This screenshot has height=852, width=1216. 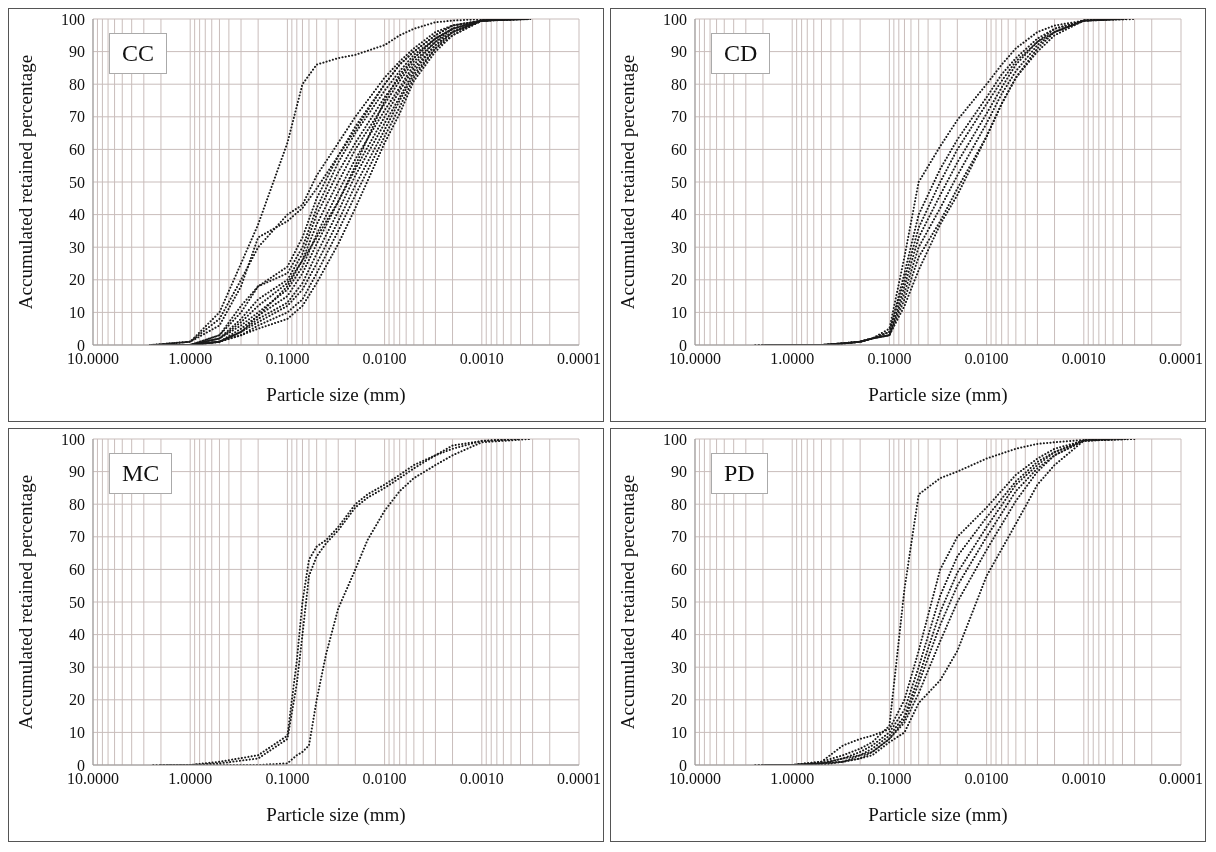 What do you see at coordinates (138, 53) in the screenshot?
I see `text: CC` at bounding box center [138, 53].